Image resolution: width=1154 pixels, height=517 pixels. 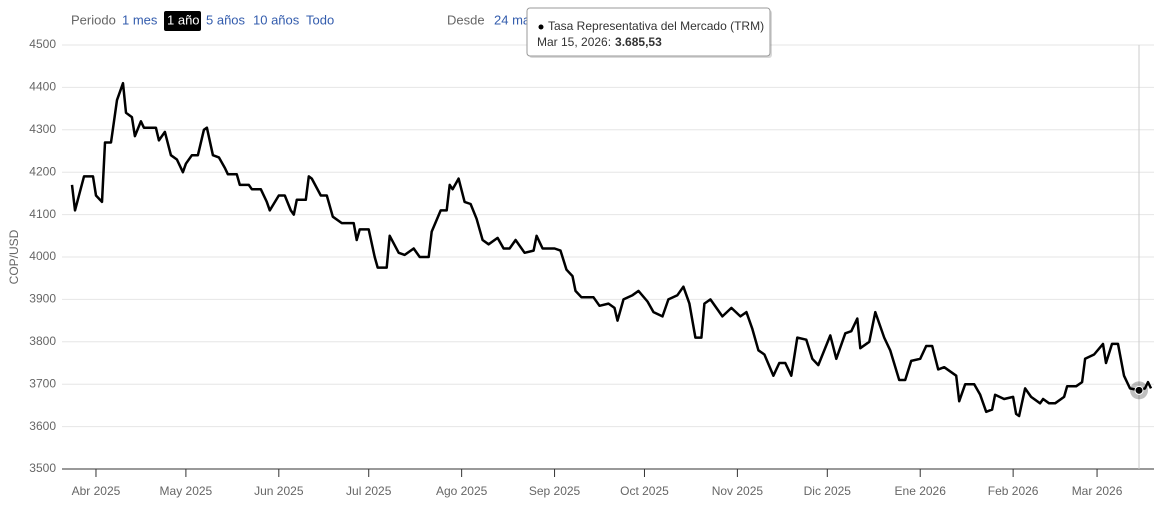 I want to click on from-label: Desde, so click(x=466, y=19).